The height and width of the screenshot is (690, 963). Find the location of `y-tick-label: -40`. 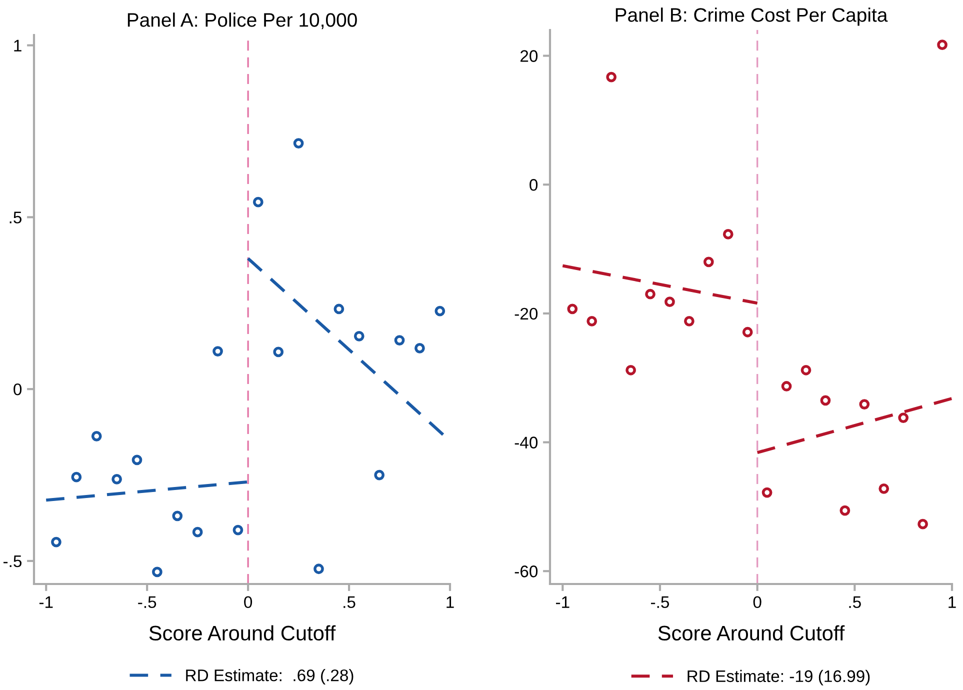

y-tick-label: -40 is located at coordinates (526, 442).